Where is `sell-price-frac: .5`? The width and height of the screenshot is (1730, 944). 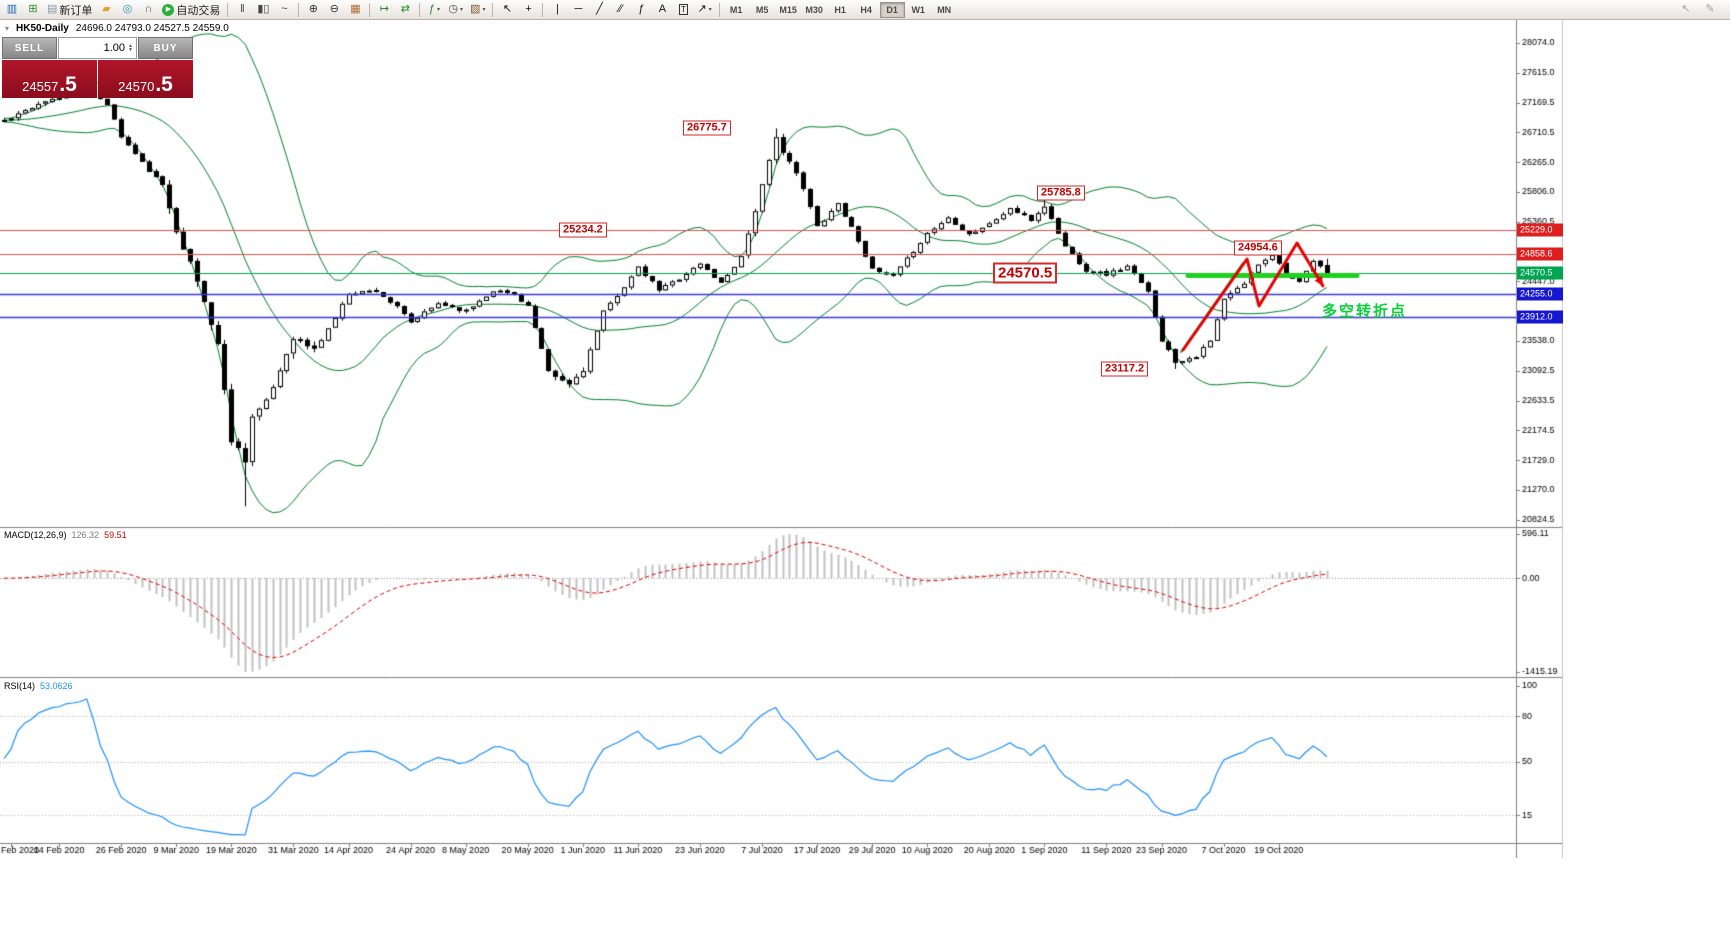 sell-price-frac: .5 is located at coordinates (68, 85).